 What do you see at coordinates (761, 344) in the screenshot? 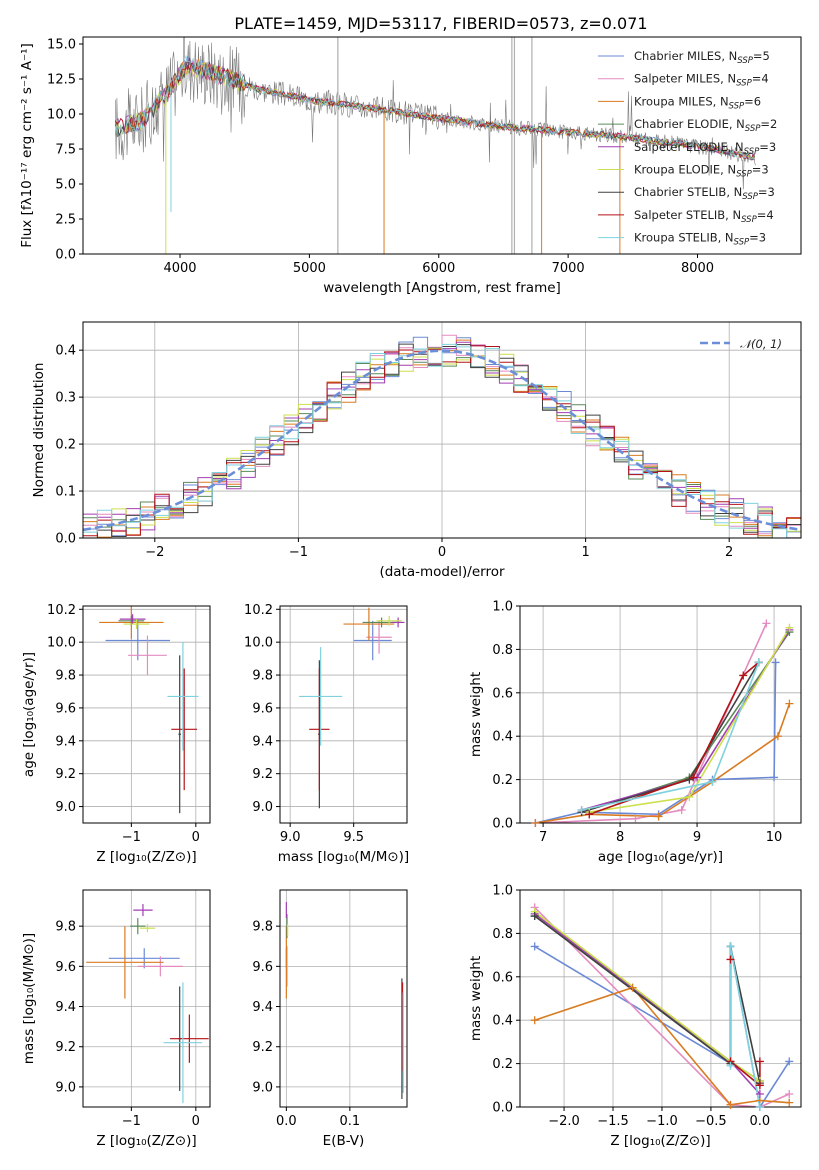
I see `legend-label-normal: 𝒩(0, 1)` at bounding box center [761, 344].